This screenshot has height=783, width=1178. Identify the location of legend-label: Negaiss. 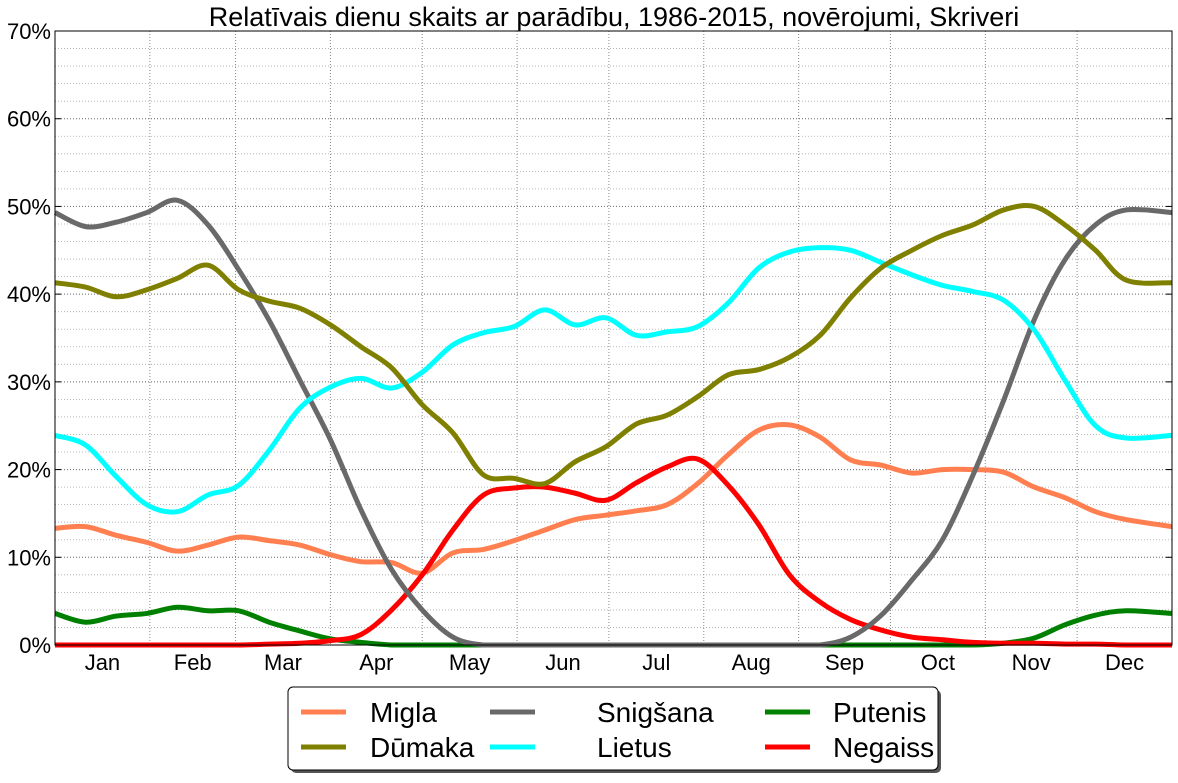
(883, 747).